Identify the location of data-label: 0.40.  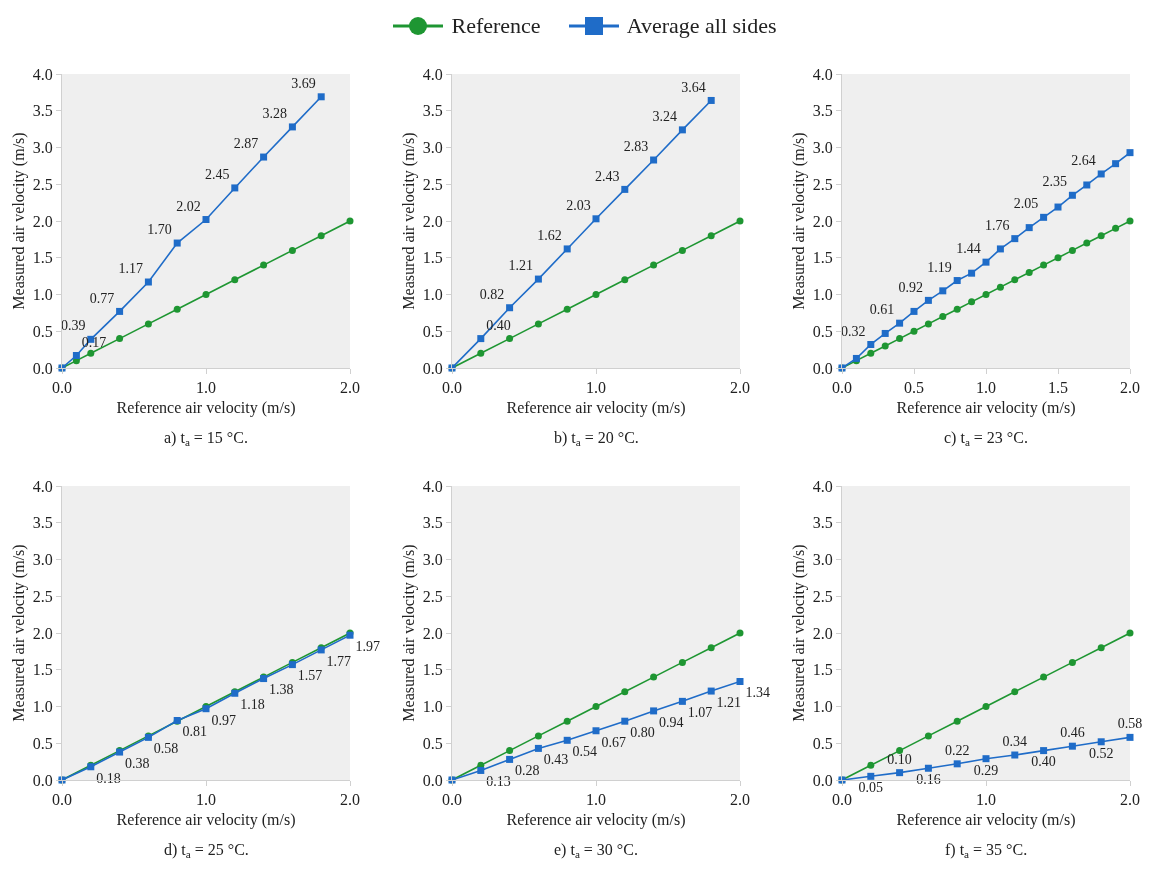
(1043, 762).